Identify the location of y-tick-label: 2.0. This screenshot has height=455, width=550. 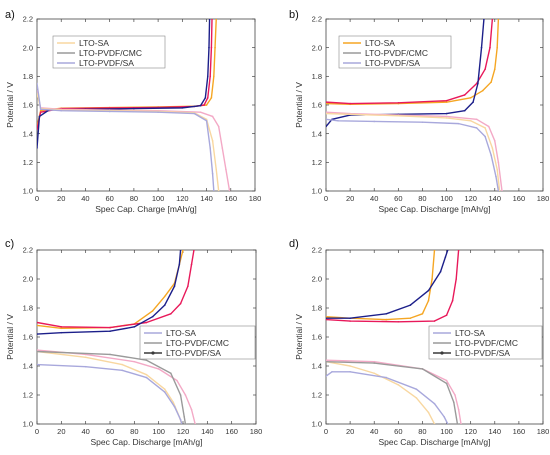
(317, 47).